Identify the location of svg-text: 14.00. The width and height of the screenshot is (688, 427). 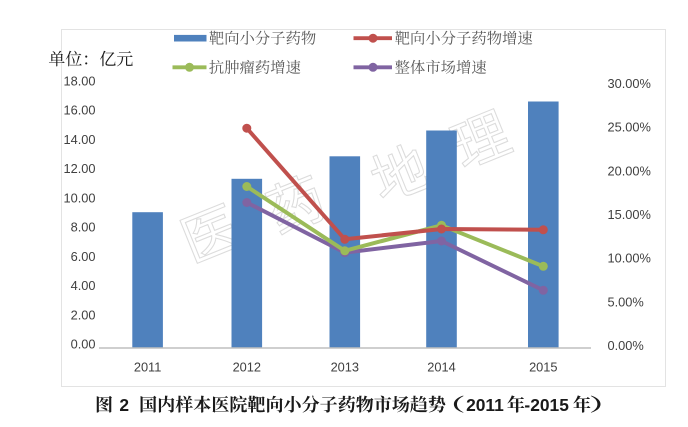
(79, 139).